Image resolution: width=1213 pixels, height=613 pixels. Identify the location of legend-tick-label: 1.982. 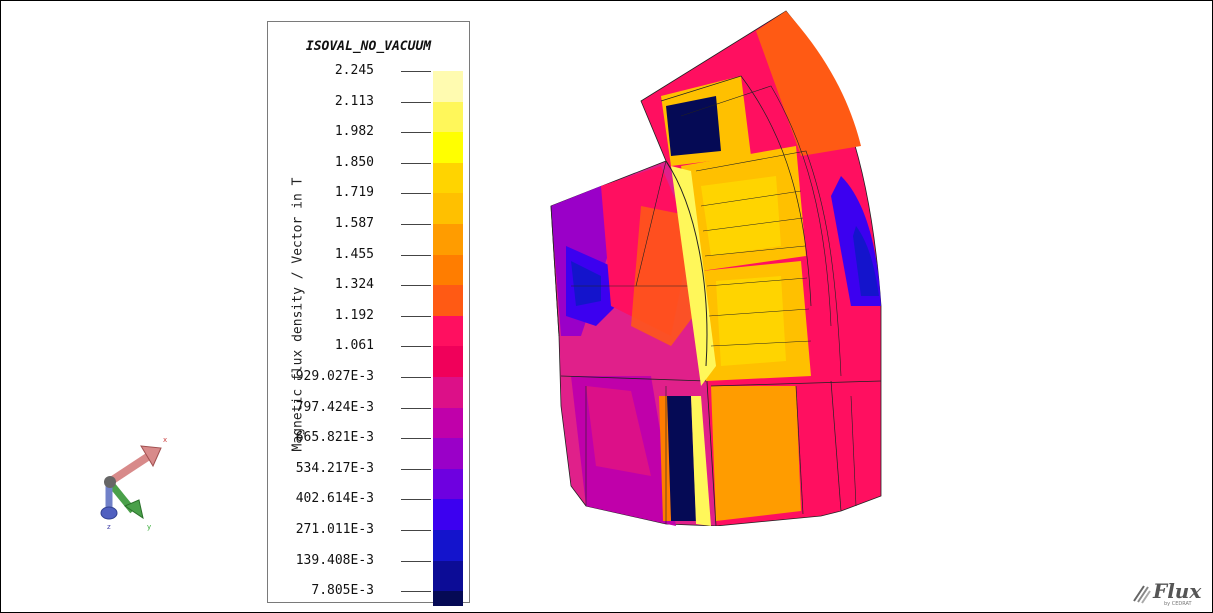
(354, 132).